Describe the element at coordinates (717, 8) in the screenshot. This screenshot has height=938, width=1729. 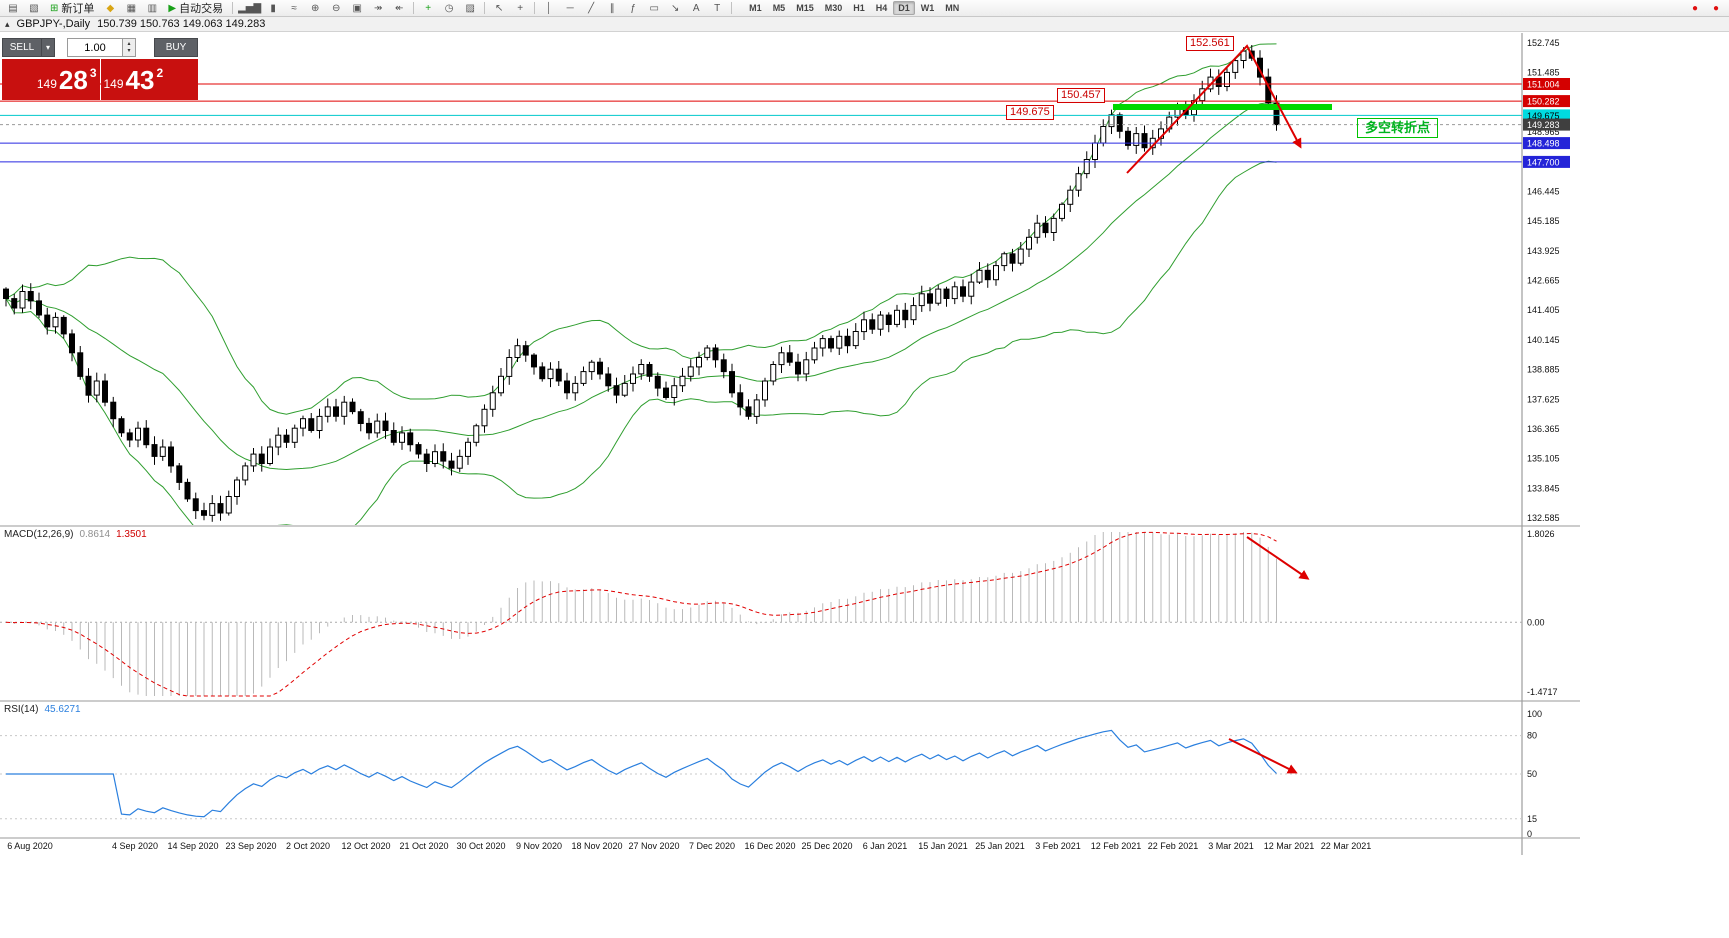
I see `text-label-icon: T` at that location.